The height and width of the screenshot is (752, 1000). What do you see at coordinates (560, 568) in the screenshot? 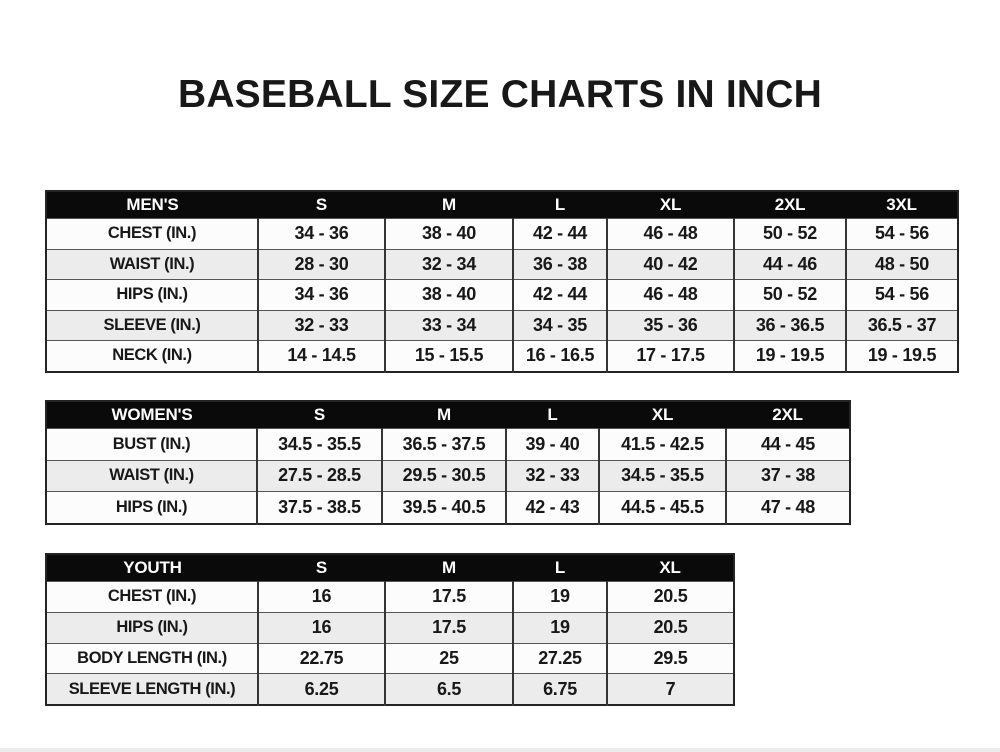
I see `youth-col-header-l: L` at bounding box center [560, 568].